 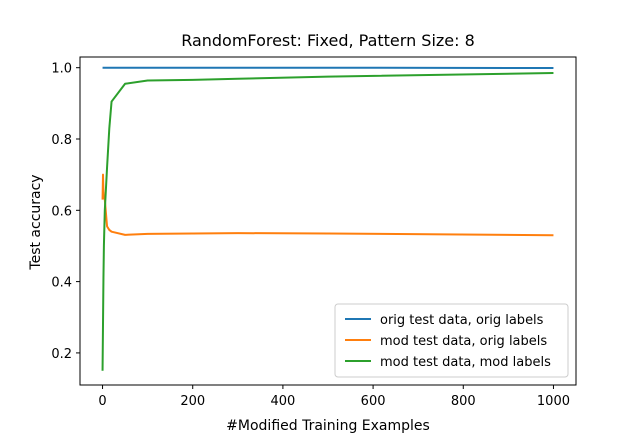 I want to click on y-tick-label: 0.2, so click(x=61, y=354).